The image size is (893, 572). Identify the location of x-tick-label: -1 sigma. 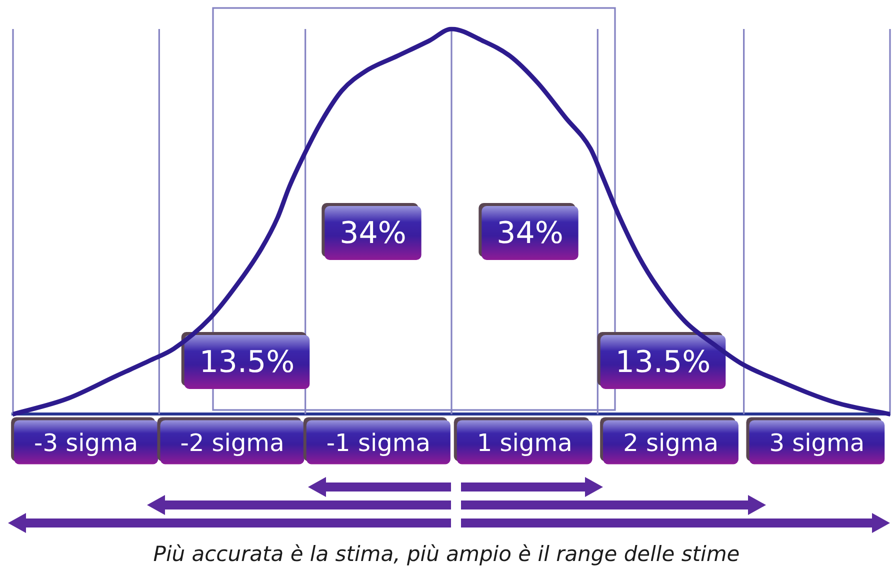
(378, 442).